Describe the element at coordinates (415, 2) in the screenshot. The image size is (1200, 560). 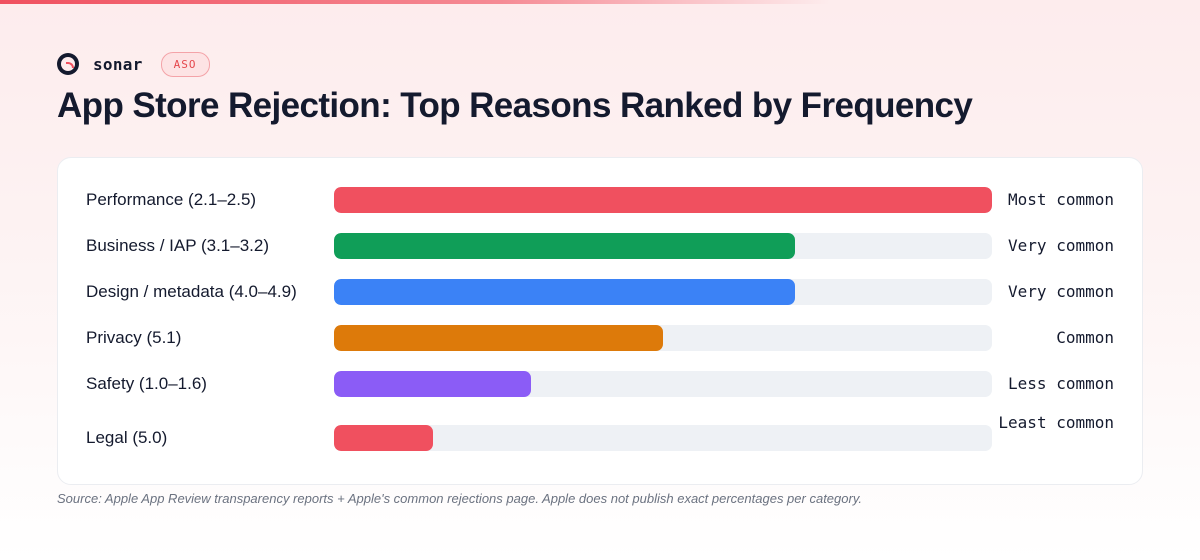
I see `top-accent-bar` at that location.